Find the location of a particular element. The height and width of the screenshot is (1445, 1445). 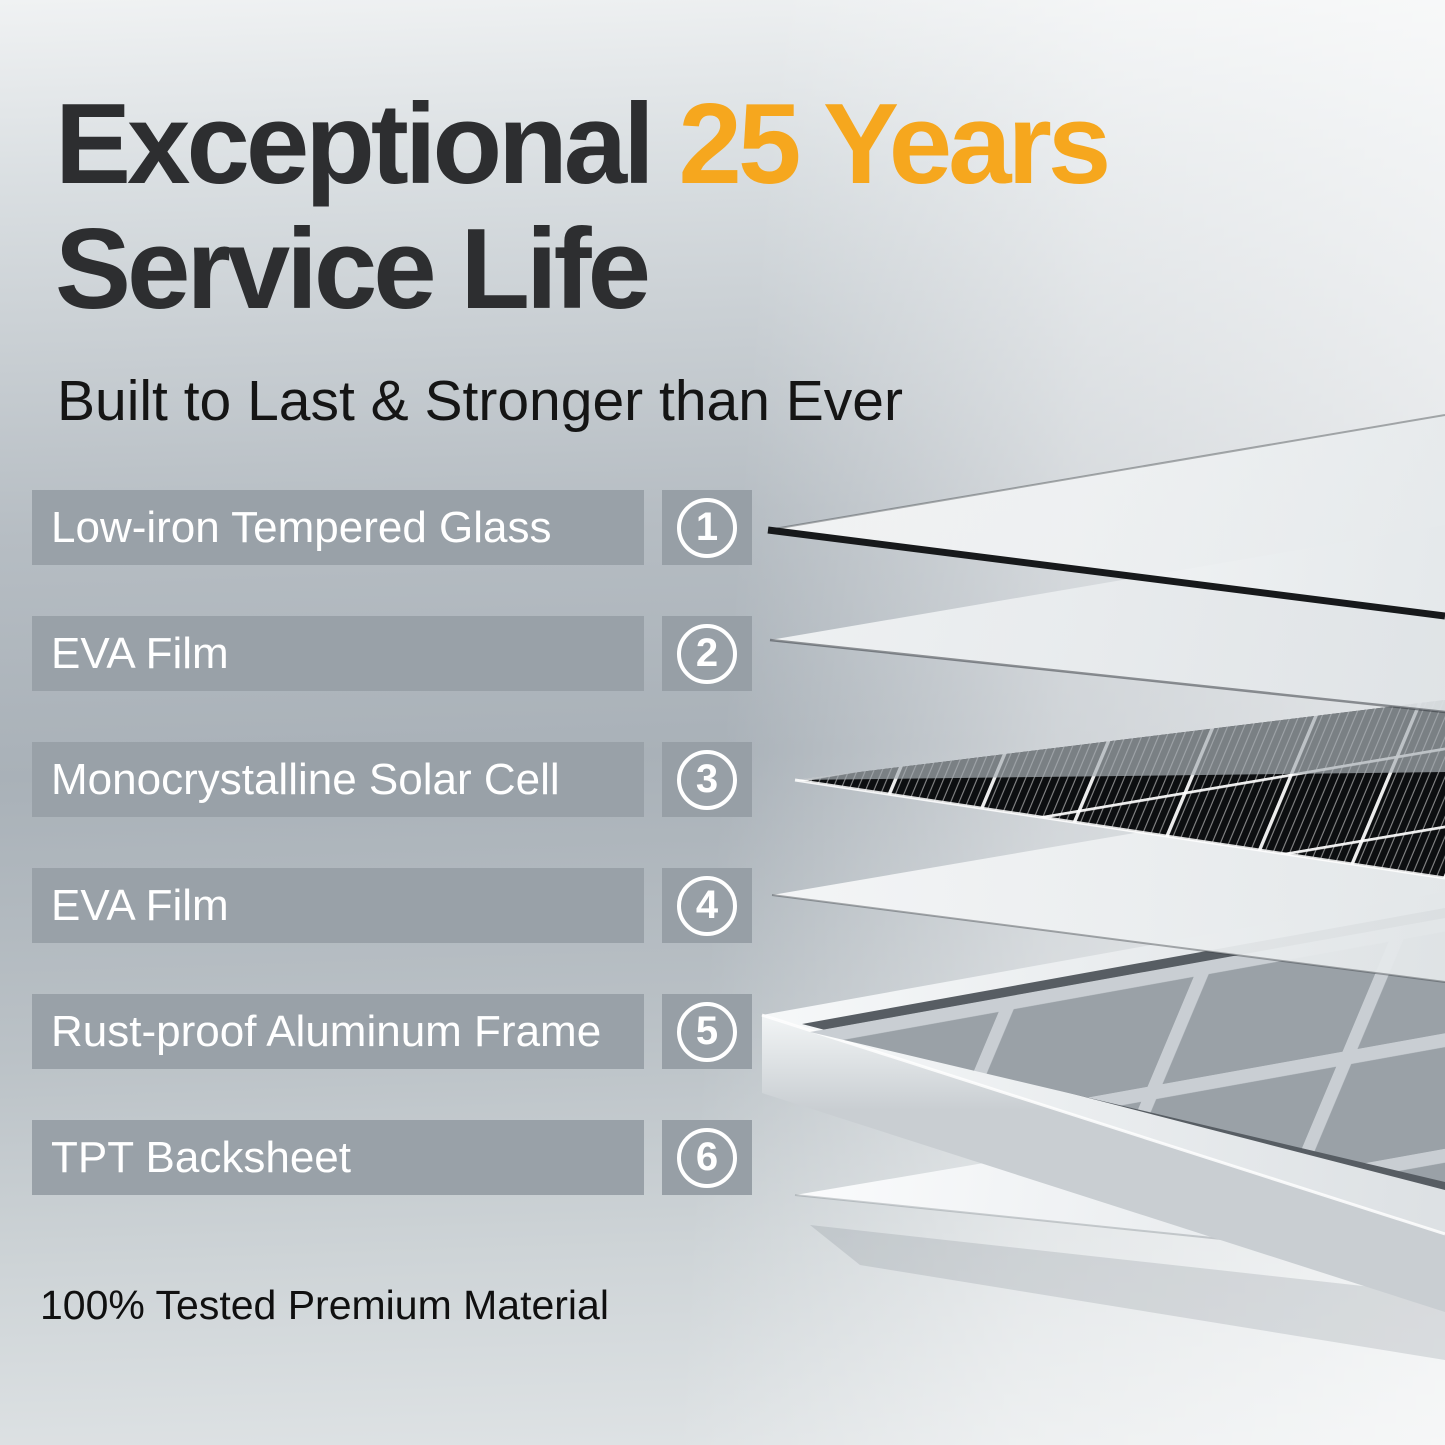

page-subtitle: Built to Last & Stronger than Ever is located at coordinates (480, 401).